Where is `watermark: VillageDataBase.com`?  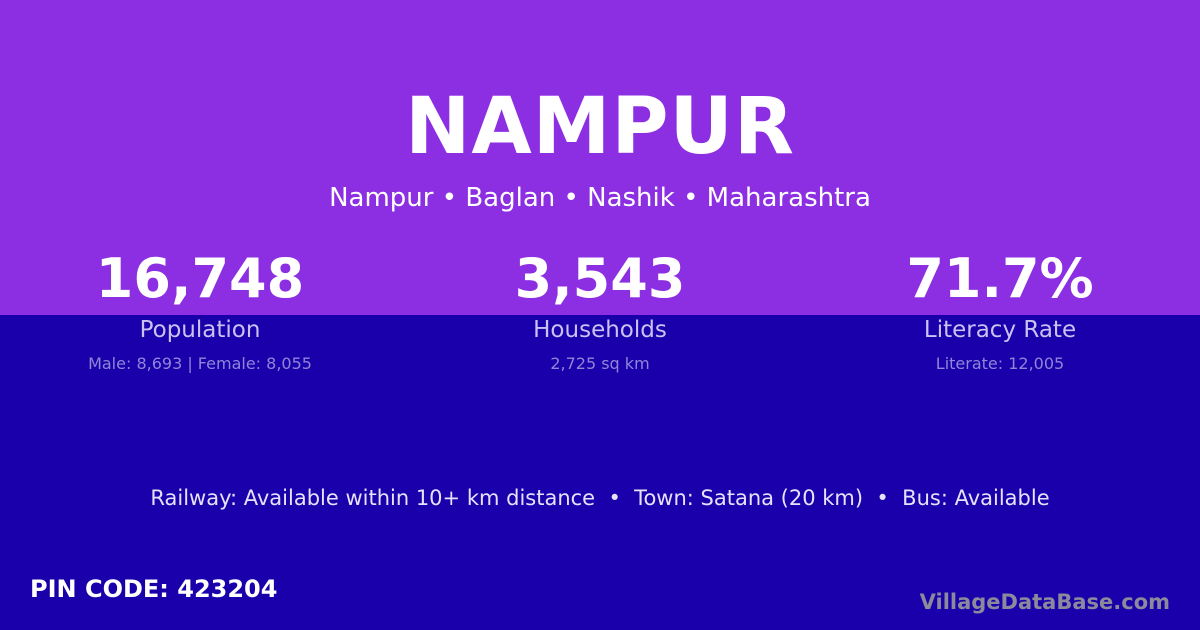
watermark: VillageDataBase.com is located at coordinates (1044, 602).